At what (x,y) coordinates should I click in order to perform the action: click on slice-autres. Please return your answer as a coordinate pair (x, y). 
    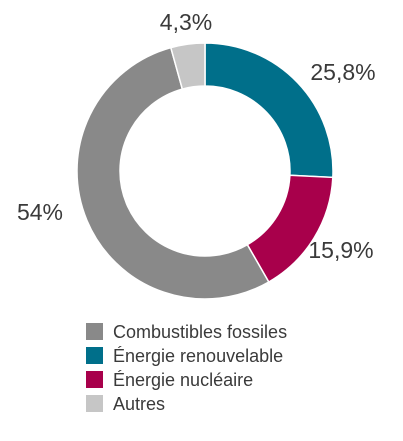
    Looking at the image, I should click on (187, 66).